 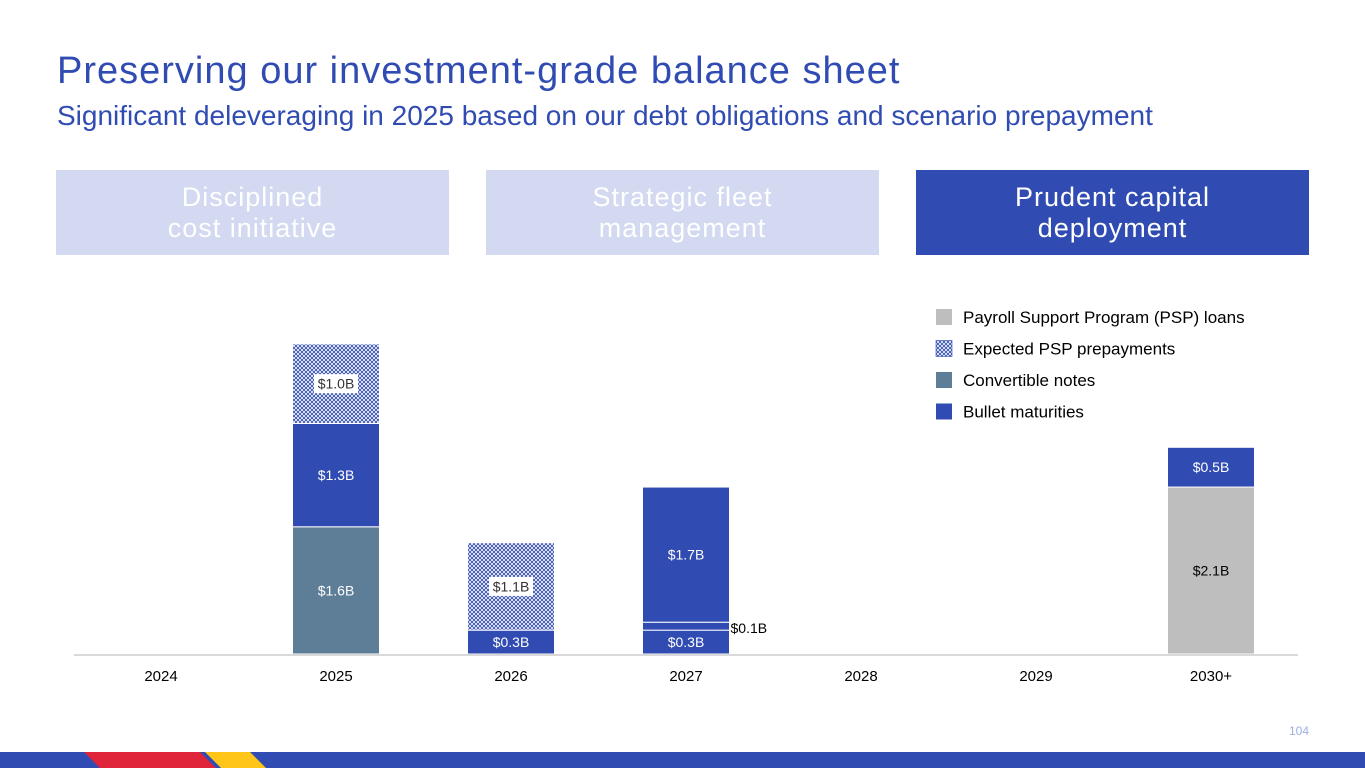 I want to click on x-tick-labels: 2024 2025 2026 2027 2028 2029 2030+, so click(x=688, y=676).